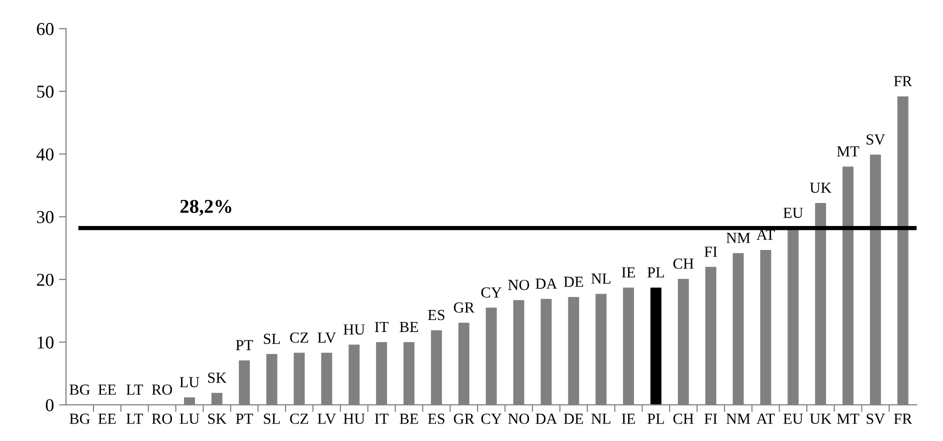  What do you see at coordinates (409, 419) in the screenshot?
I see `x-tick-label: BE` at bounding box center [409, 419].